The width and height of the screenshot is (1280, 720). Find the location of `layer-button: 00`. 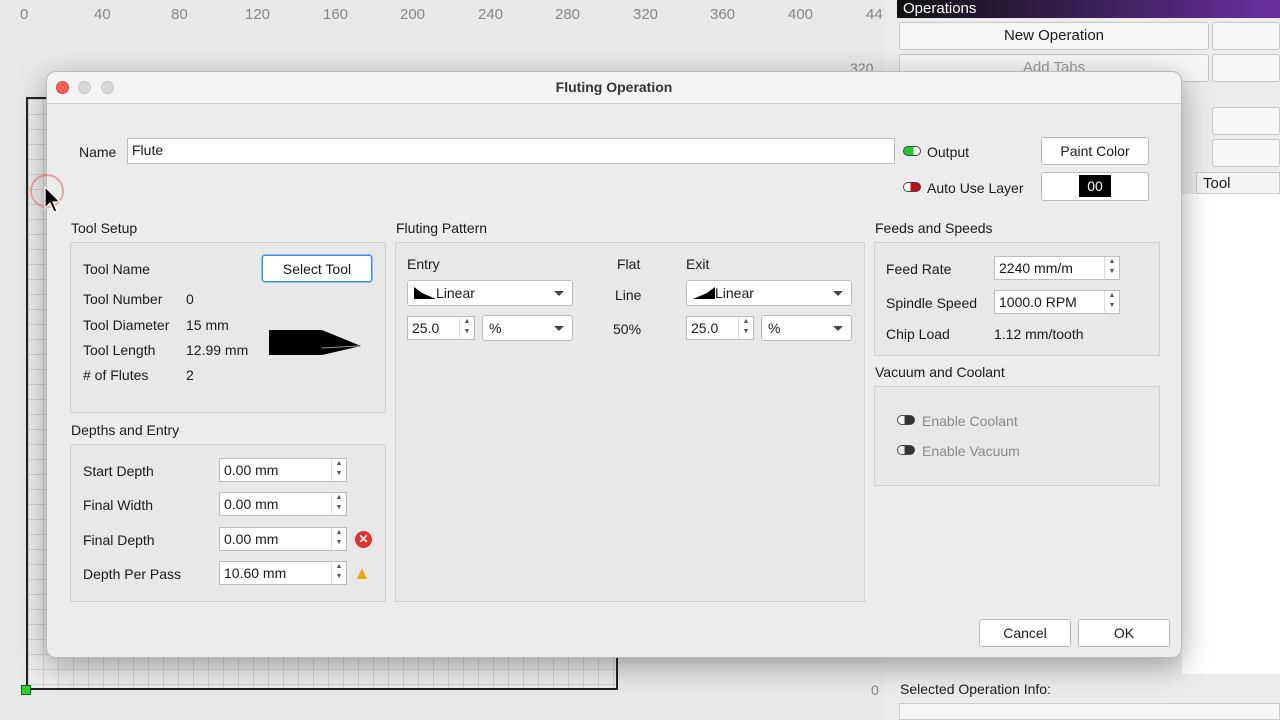

layer-button: 00 is located at coordinates (1095, 186).